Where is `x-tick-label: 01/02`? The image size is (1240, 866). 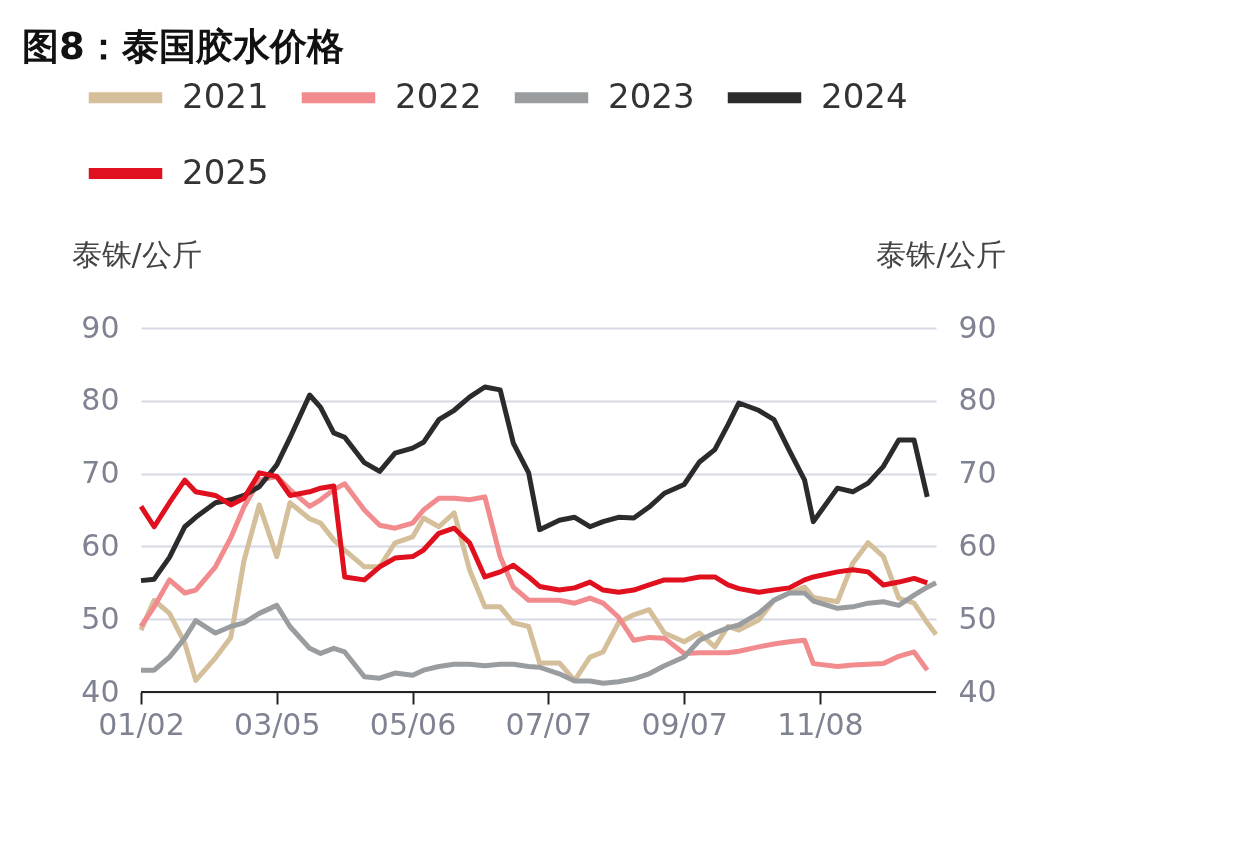
x-tick-label: 01/02 is located at coordinates (141, 724).